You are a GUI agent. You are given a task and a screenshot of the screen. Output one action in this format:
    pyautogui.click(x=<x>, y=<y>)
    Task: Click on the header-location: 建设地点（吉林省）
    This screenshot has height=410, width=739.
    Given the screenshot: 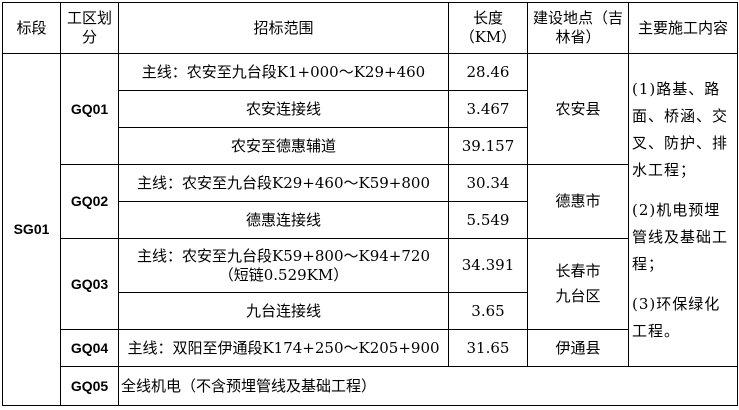 What is the action you would take?
    pyautogui.click(x=578, y=28)
    